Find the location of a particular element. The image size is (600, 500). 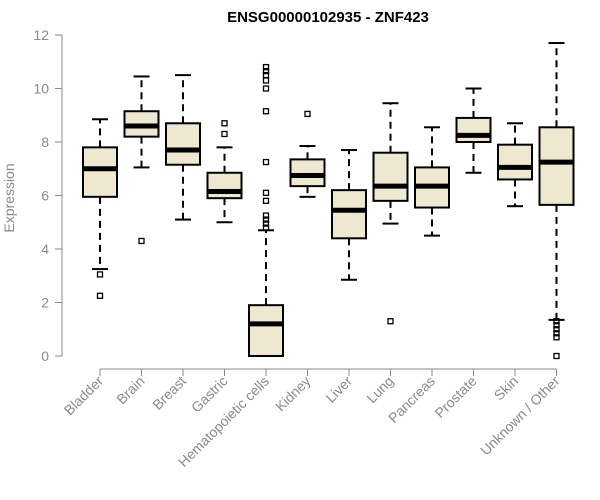

y-tick-label: 10 is located at coordinates (41, 89).